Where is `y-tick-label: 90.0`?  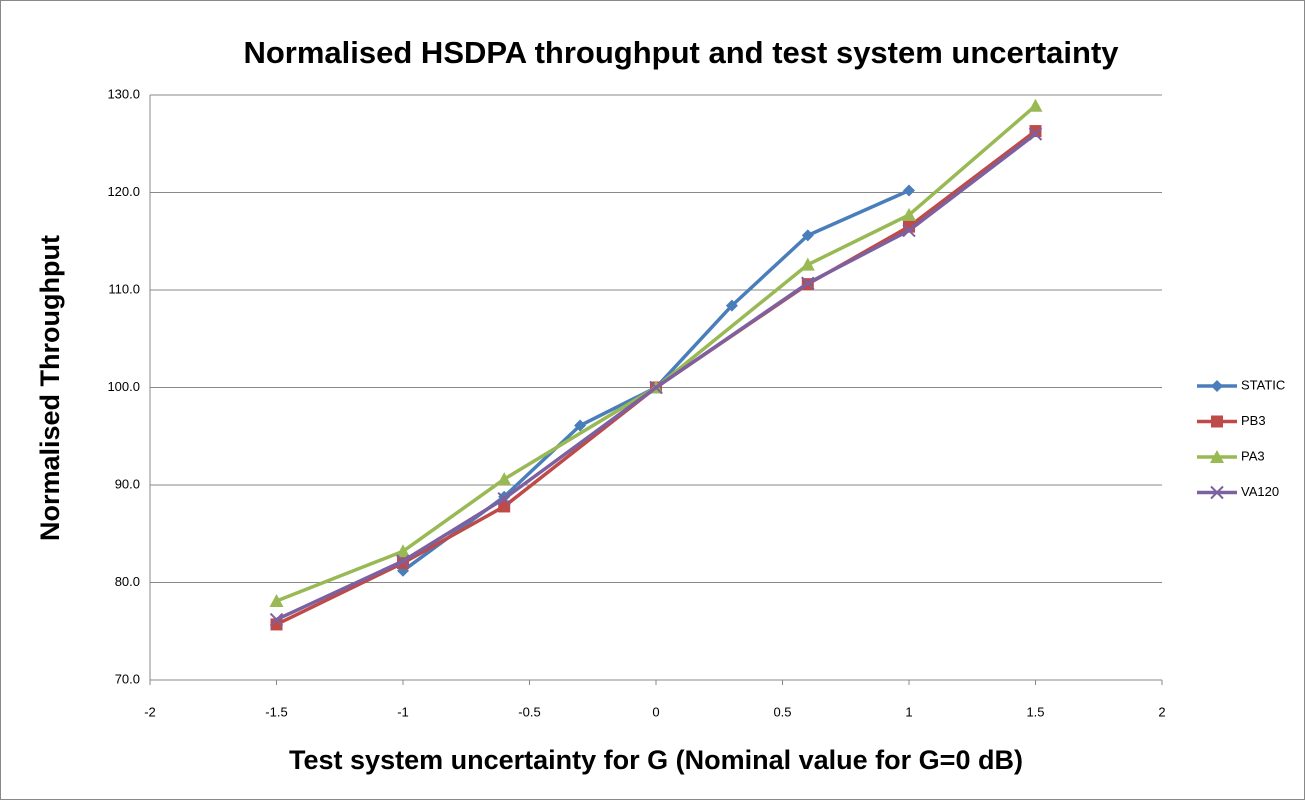 y-tick-label: 90.0 is located at coordinates (127, 483).